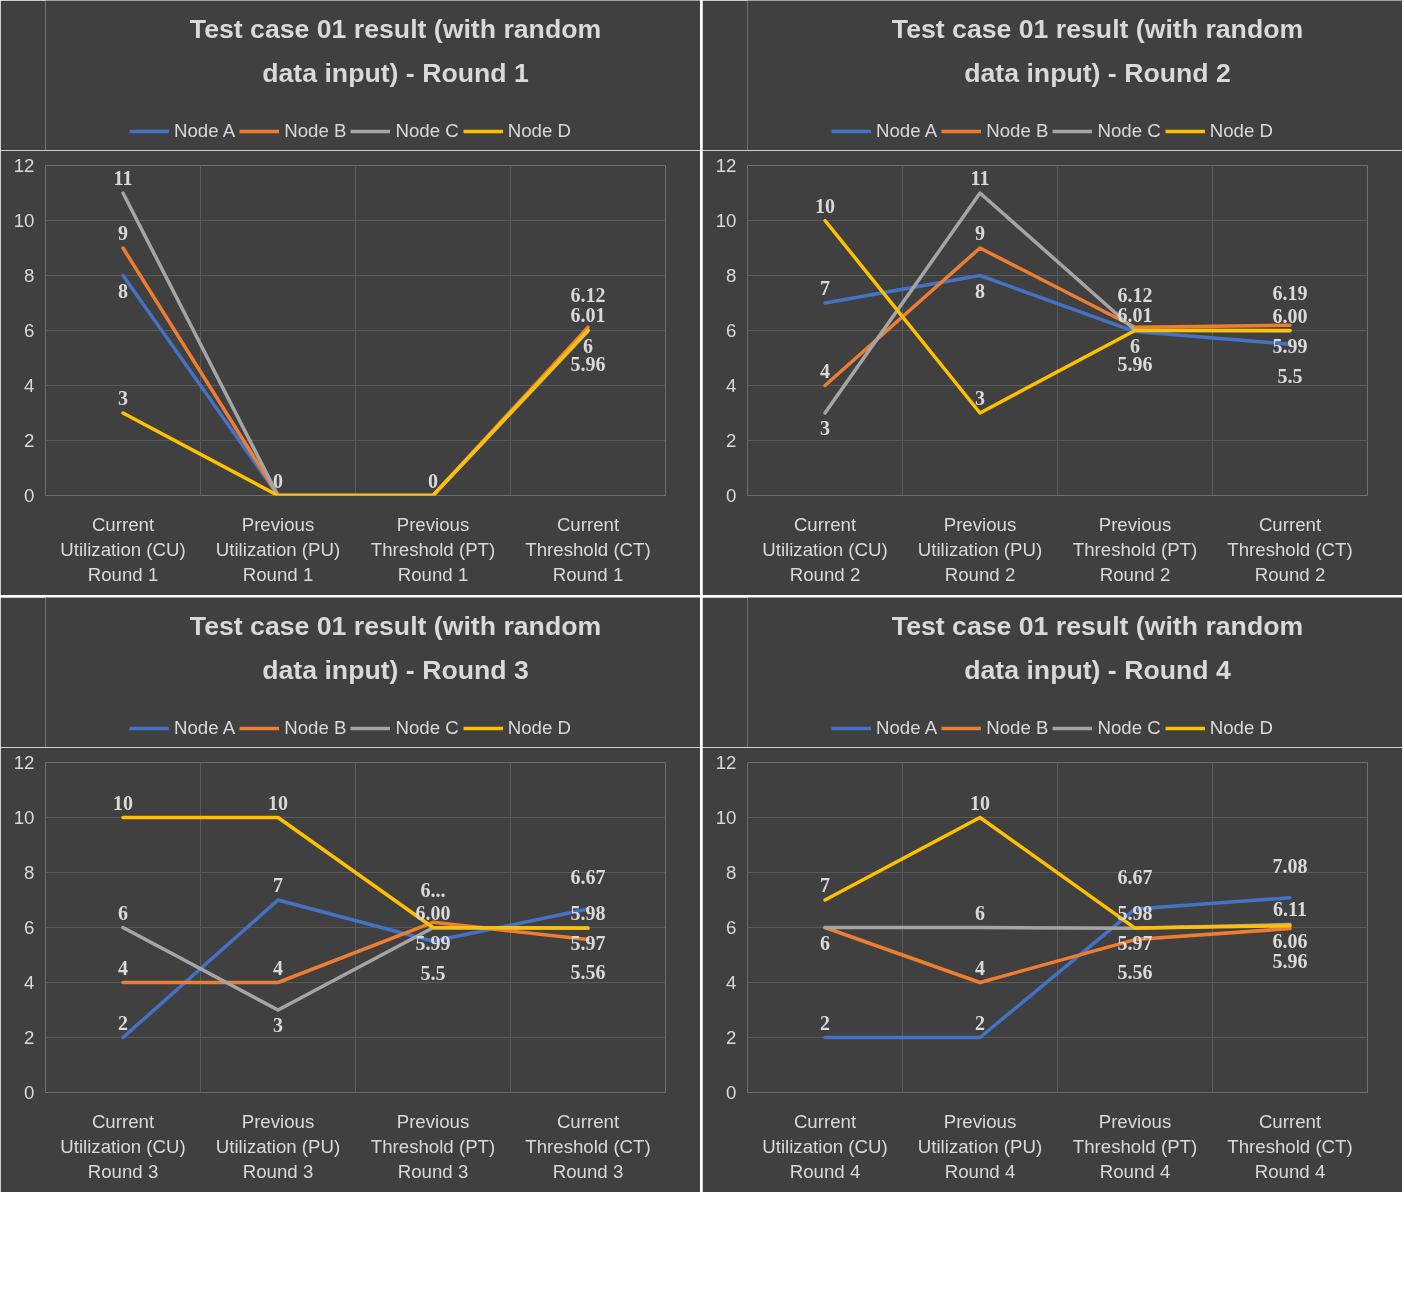 This screenshot has width=1404, height=1299. I want to click on data-label: 5.98, so click(588, 913).